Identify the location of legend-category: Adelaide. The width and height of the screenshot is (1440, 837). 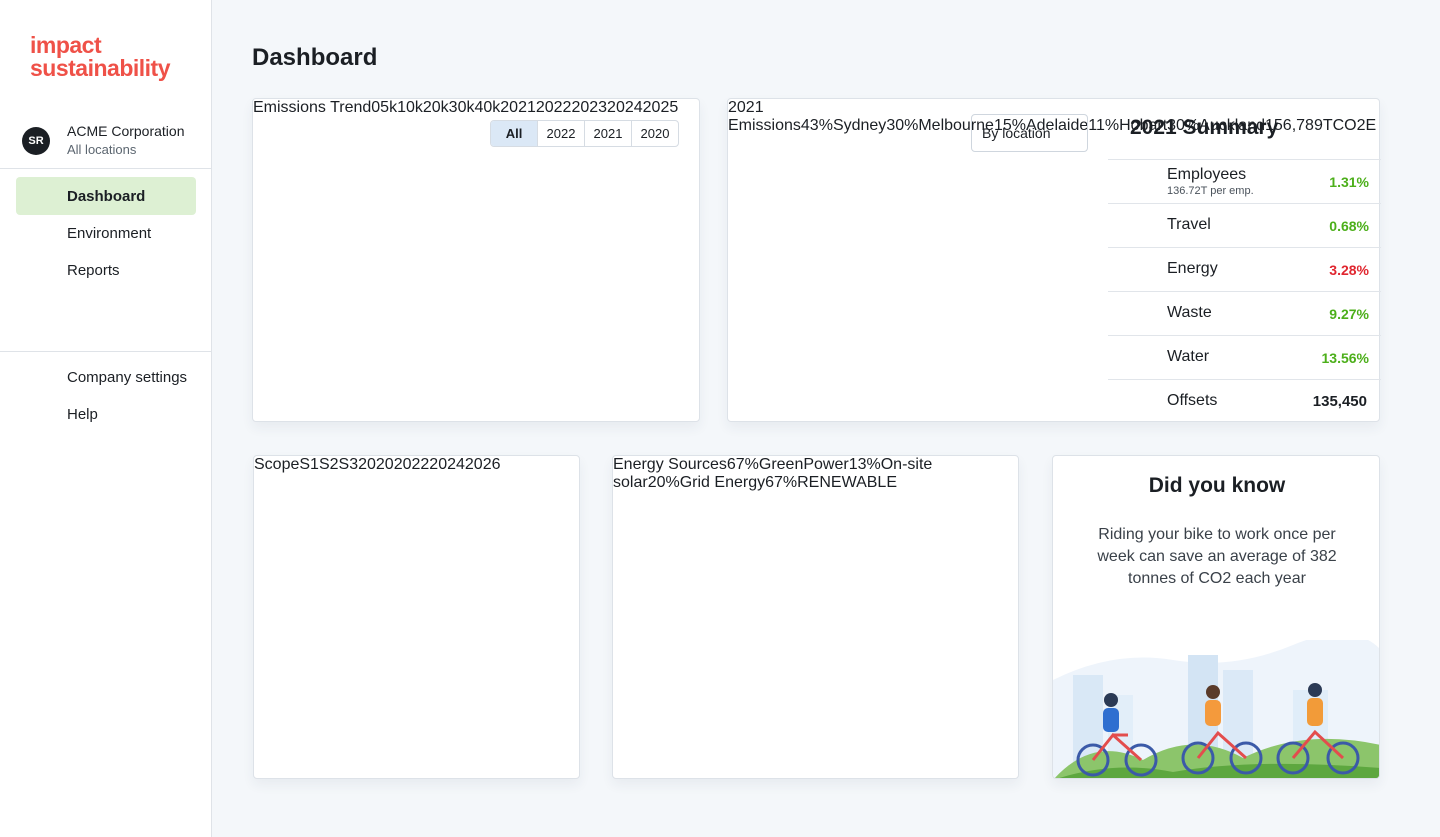
(1057, 125).